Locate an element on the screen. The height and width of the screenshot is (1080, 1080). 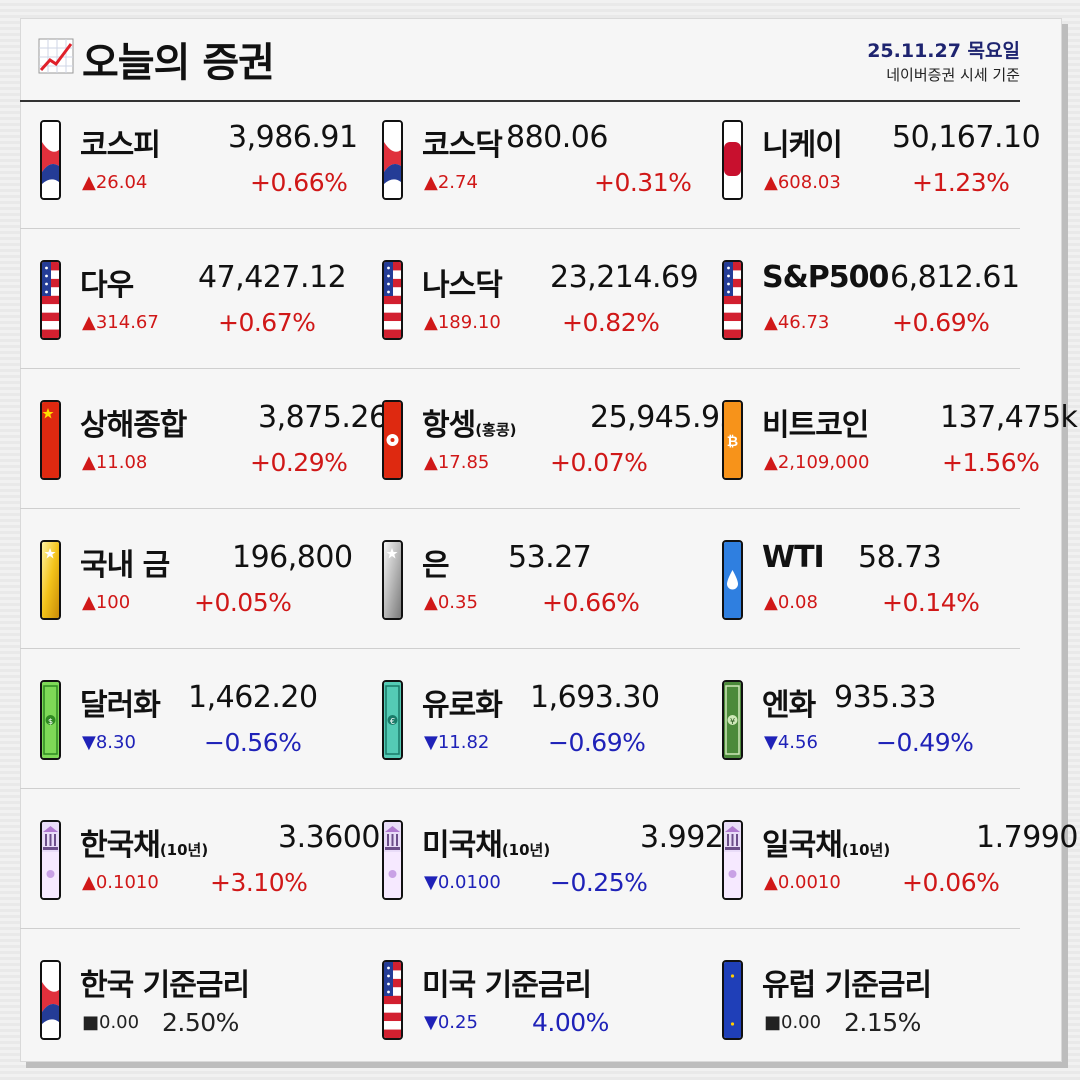
item-value: 3,875.26 is located at coordinates (323, 417).